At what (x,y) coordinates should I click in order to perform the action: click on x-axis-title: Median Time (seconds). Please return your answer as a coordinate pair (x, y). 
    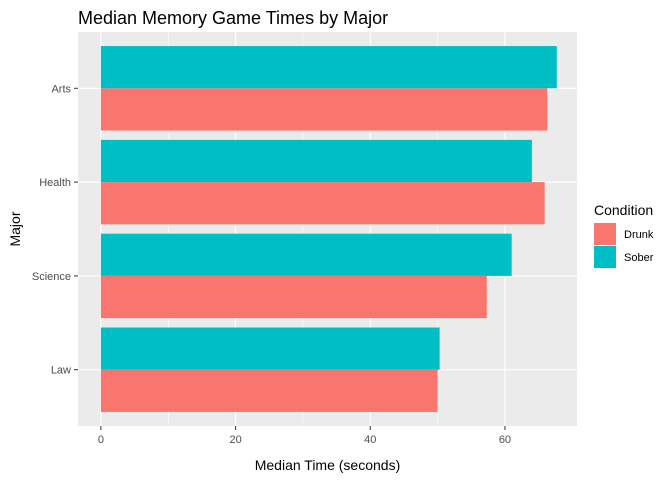
    Looking at the image, I should click on (328, 465).